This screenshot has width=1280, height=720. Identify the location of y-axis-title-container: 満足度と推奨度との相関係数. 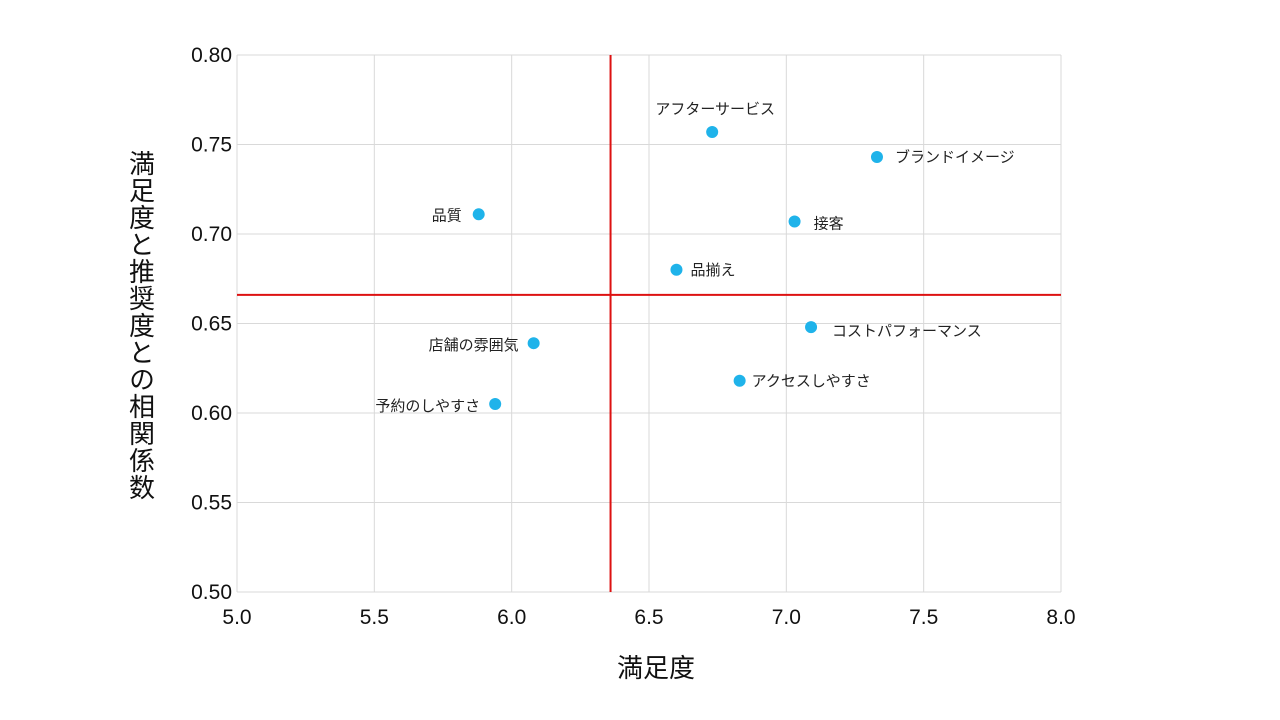
(140, 330).